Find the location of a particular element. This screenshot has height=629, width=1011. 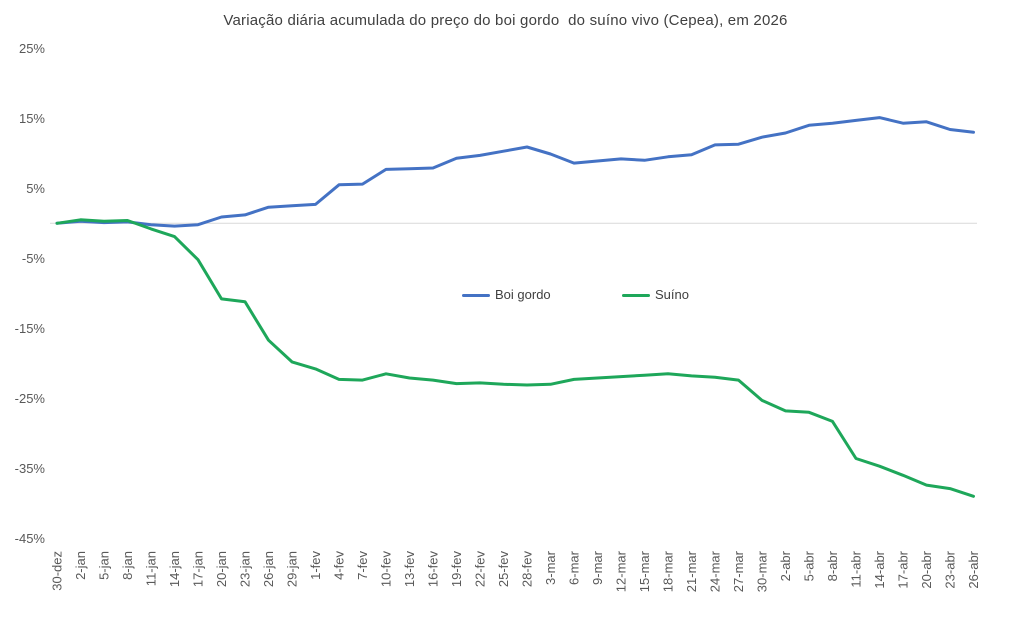

x-axis-label: 20-abr is located at coordinates (926, 569).